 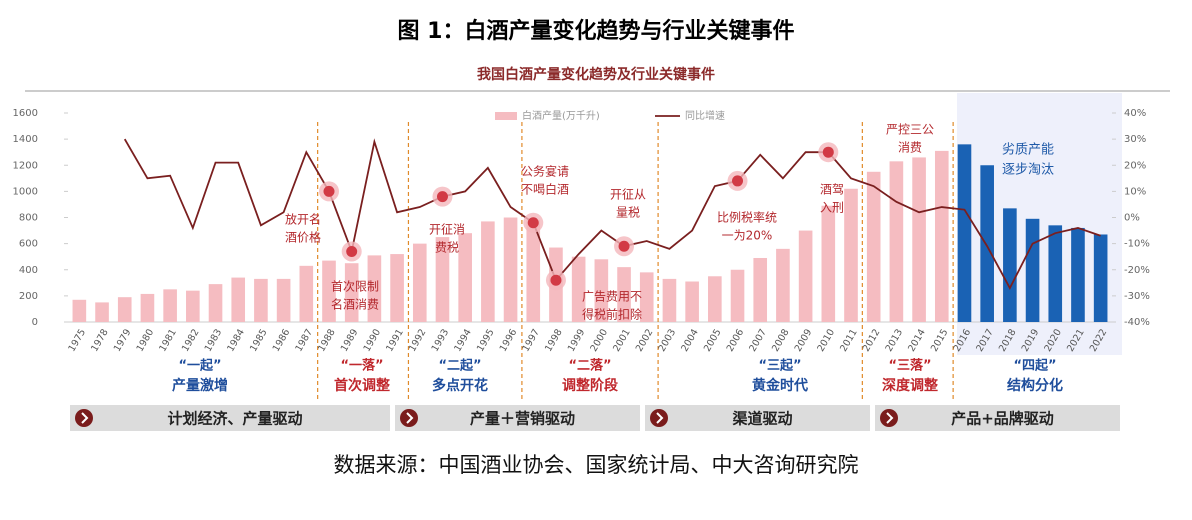 I want to click on driver-label: 渠道驱动, so click(x=762, y=419).